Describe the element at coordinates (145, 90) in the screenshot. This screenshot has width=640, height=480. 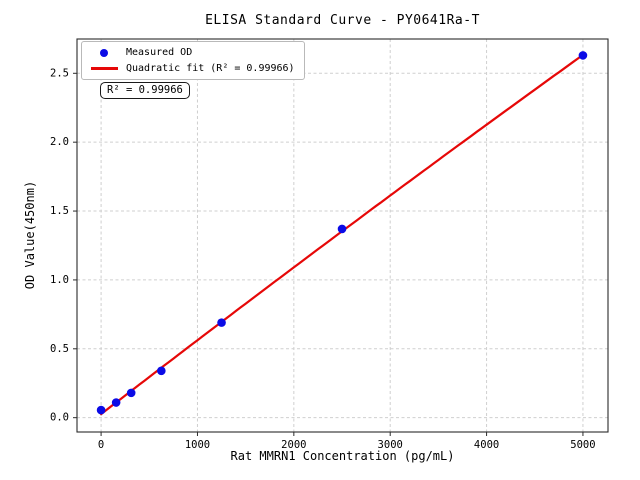
I see `r-squared-annotation: R² = 0.99966` at that location.